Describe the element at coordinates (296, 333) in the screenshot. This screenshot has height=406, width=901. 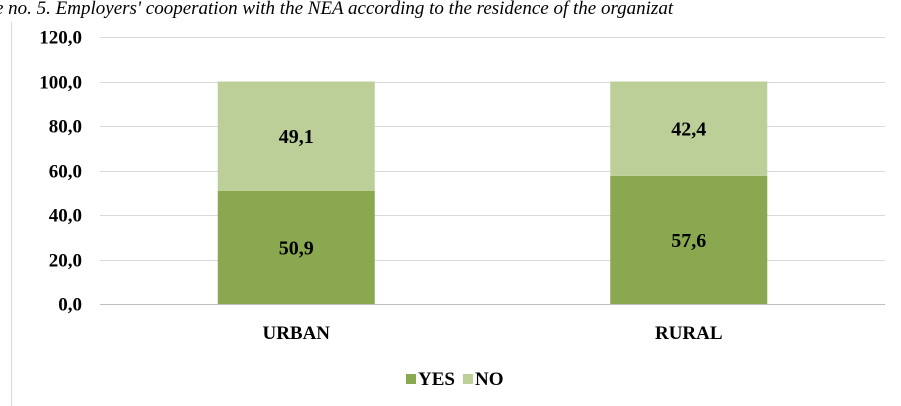
I see `x-tick-label: URBAN` at that location.